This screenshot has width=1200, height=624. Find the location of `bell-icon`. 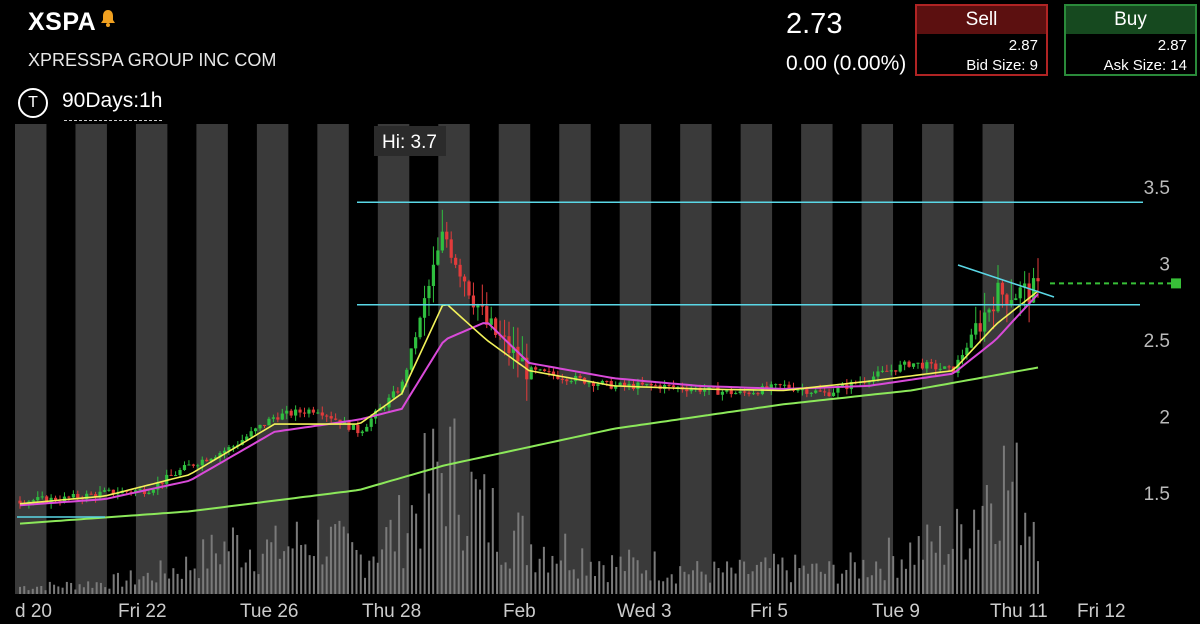

bell-icon is located at coordinates (108, 18).